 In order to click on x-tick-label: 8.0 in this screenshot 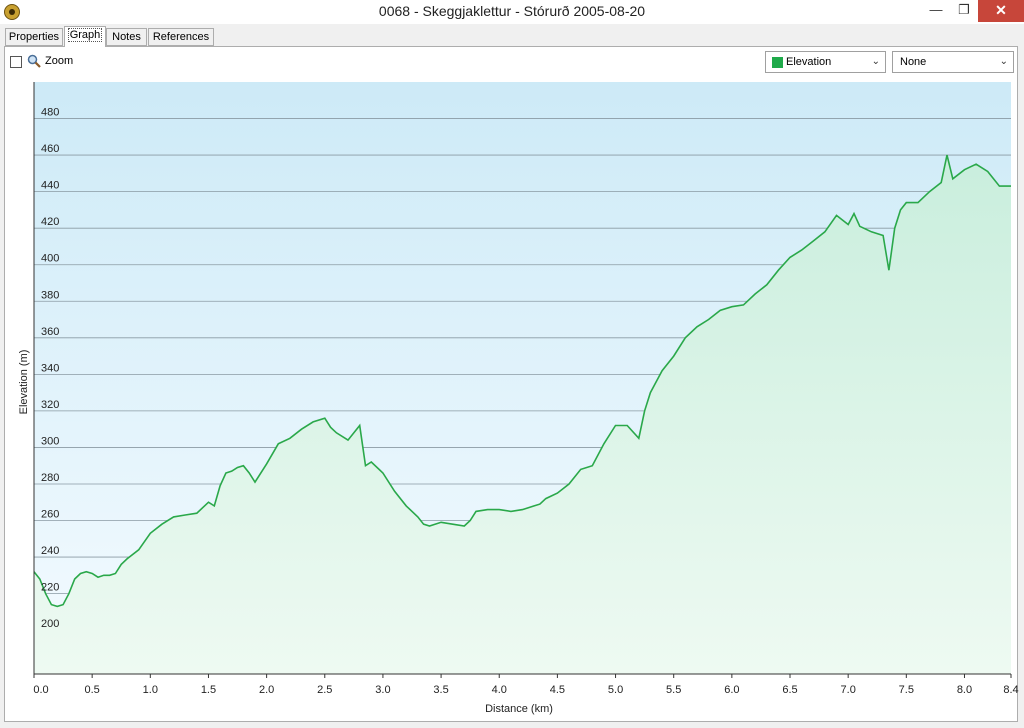, I will do `click(964, 690)`.